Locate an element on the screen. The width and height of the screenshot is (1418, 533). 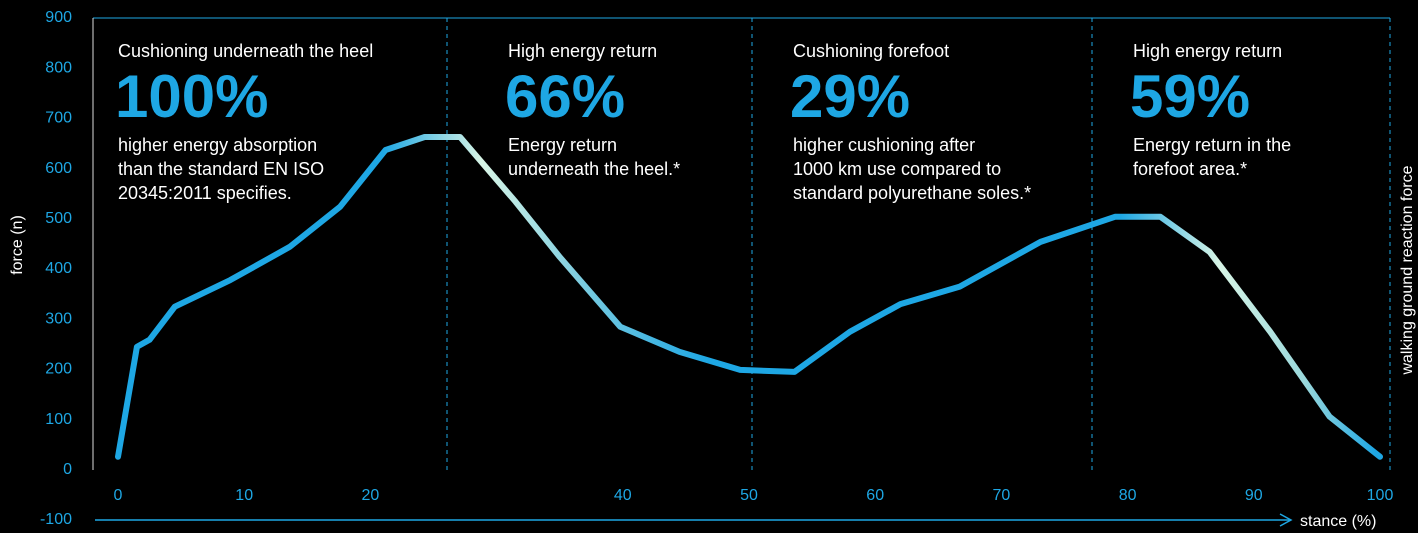
y-tick-label: 800 is located at coordinates (58, 67).